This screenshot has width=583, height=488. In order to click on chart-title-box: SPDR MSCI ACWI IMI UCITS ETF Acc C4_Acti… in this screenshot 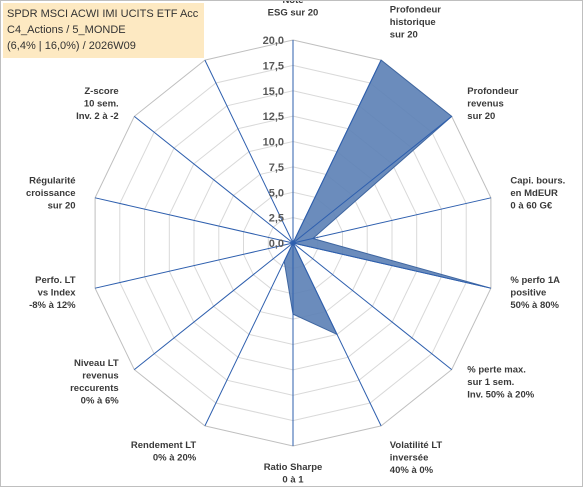, I will do `click(103, 30)`.